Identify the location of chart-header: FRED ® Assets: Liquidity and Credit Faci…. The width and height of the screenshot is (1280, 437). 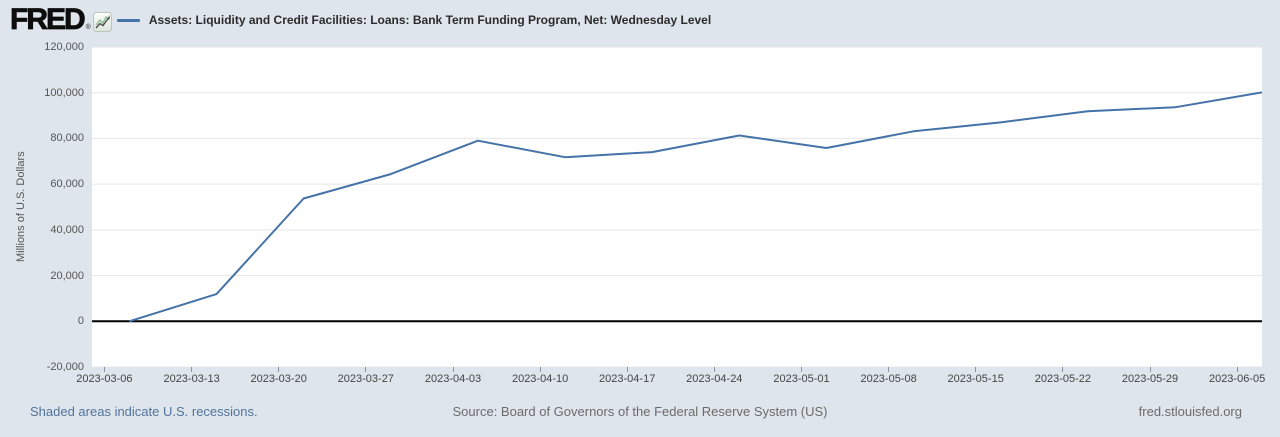
(640, 20).